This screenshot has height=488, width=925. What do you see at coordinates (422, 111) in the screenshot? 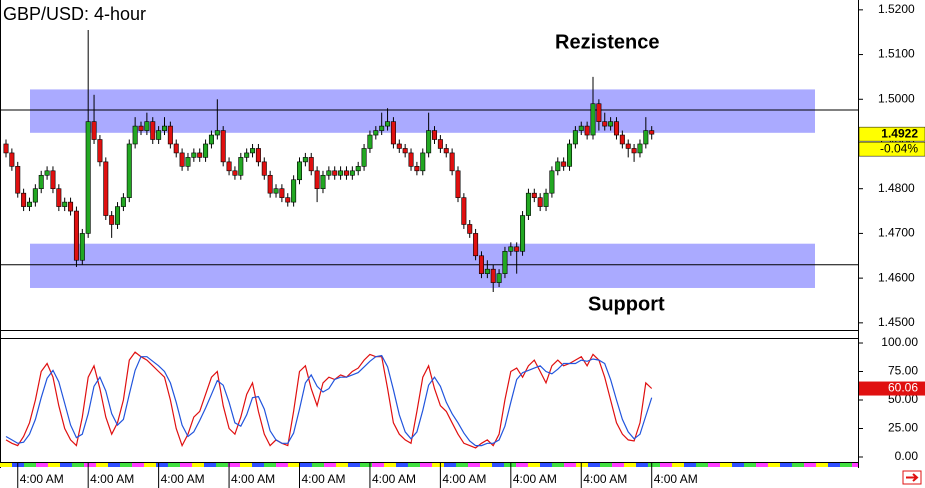
I see `zone-band` at bounding box center [422, 111].